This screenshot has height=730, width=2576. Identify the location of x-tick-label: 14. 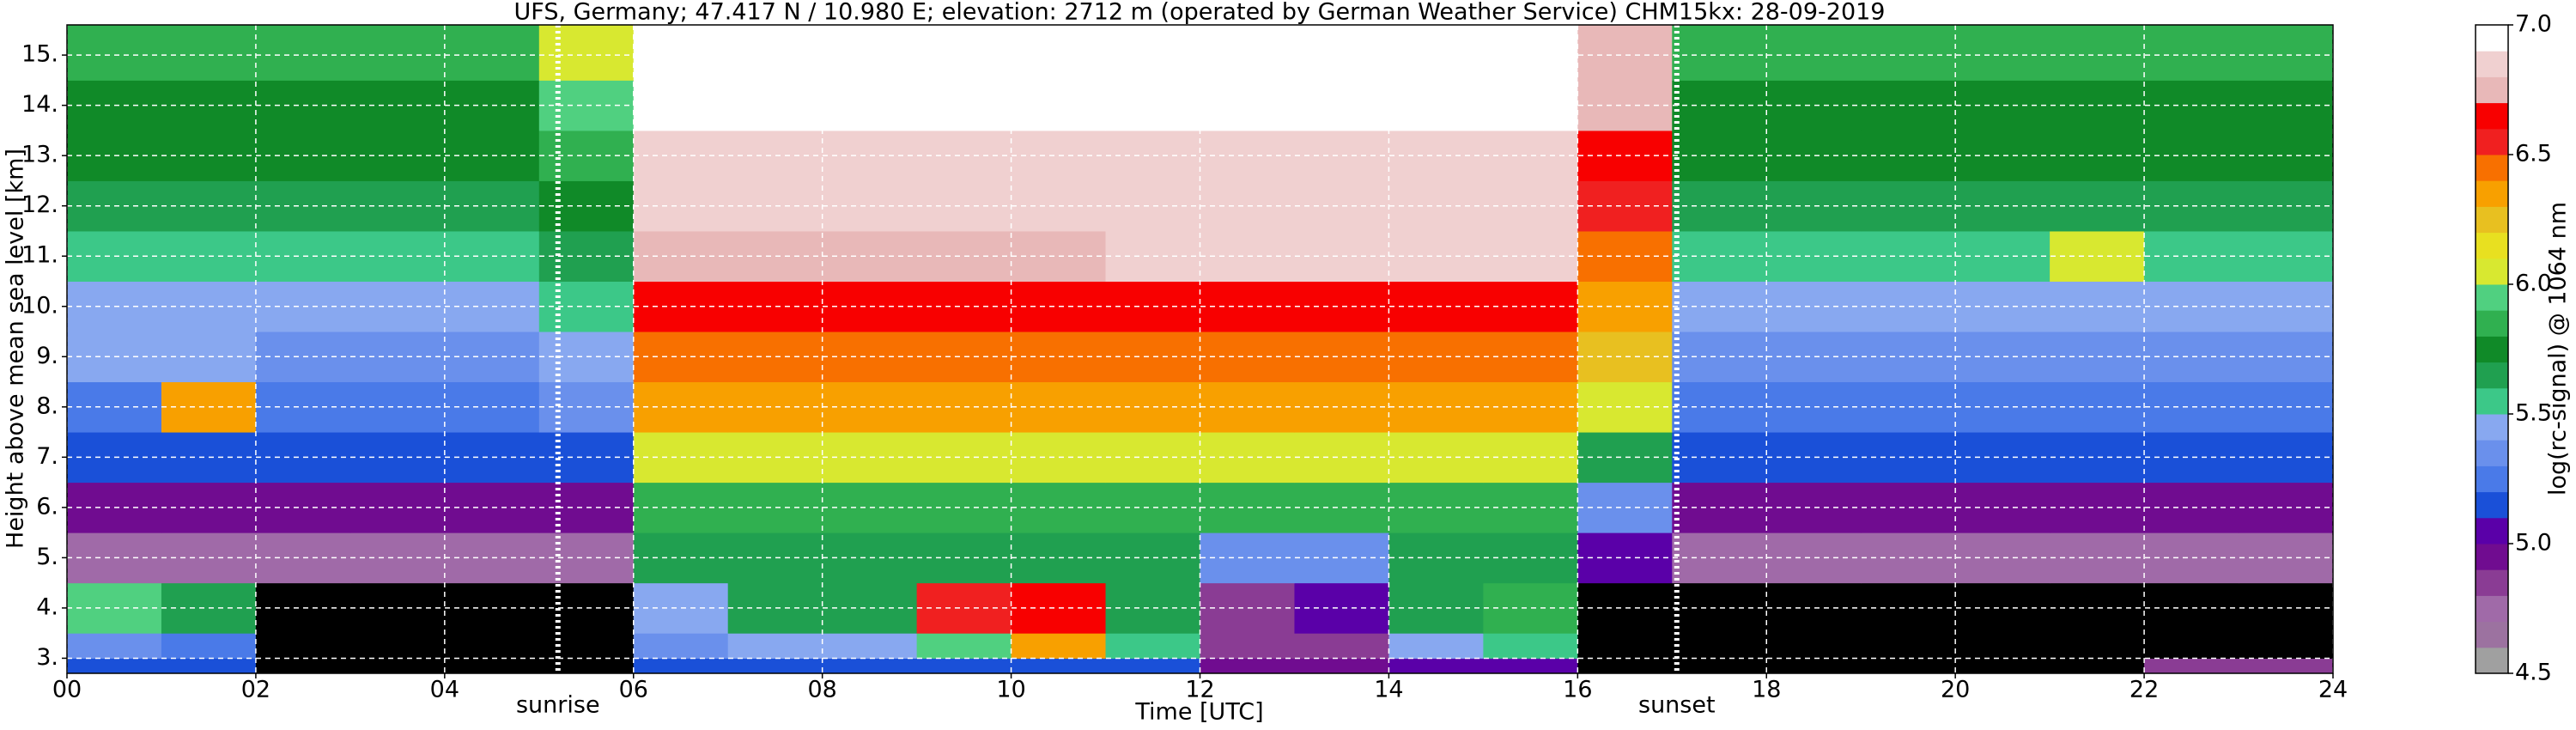
(1389, 690).